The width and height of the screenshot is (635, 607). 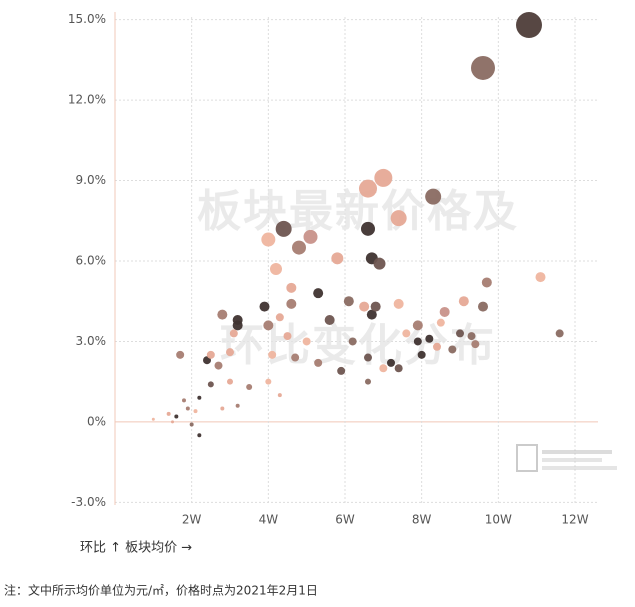 What do you see at coordinates (192, 520) in the screenshot?
I see `x-tick-label: 2W` at bounding box center [192, 520].